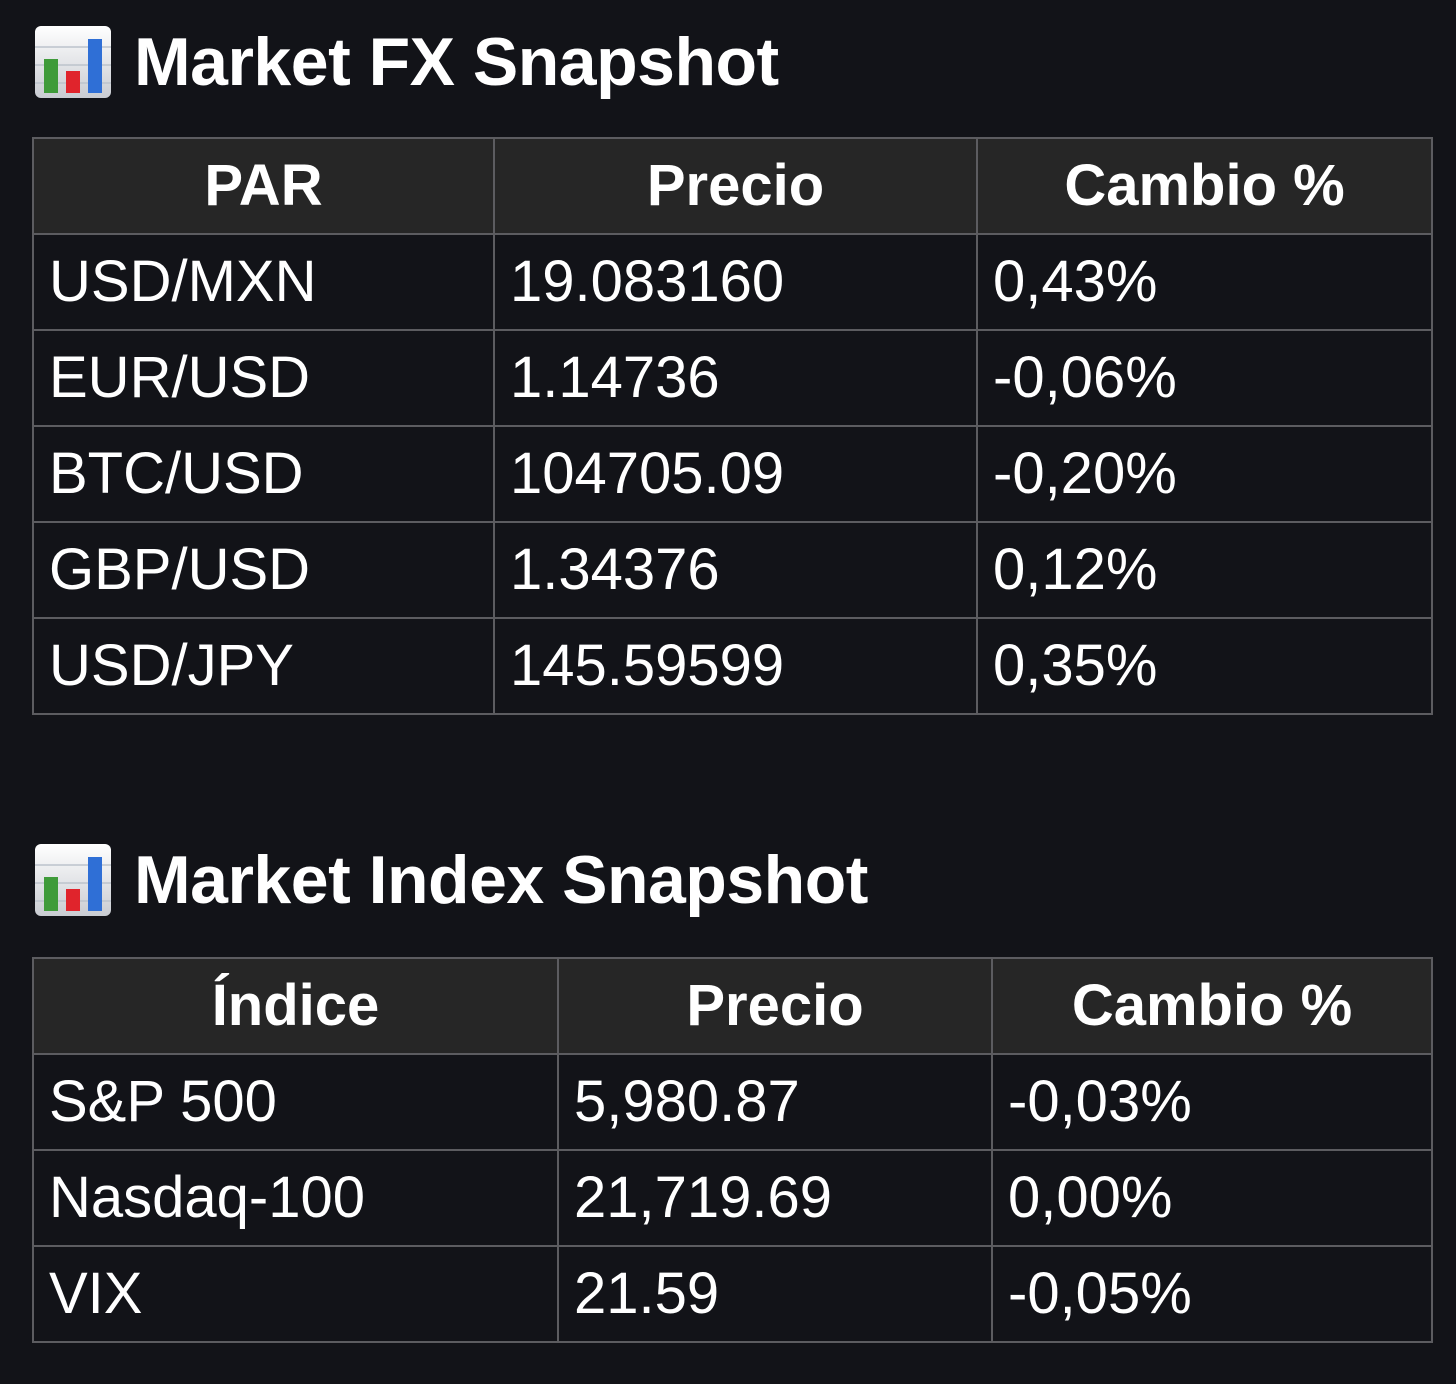 Image resolution: width=1456 pixels, height=1384 pixels. What do you see at coordinates (1212, 1102) in the screenshot?
I see `index-change: -0,03%` at bounding box center [1212, 1102].